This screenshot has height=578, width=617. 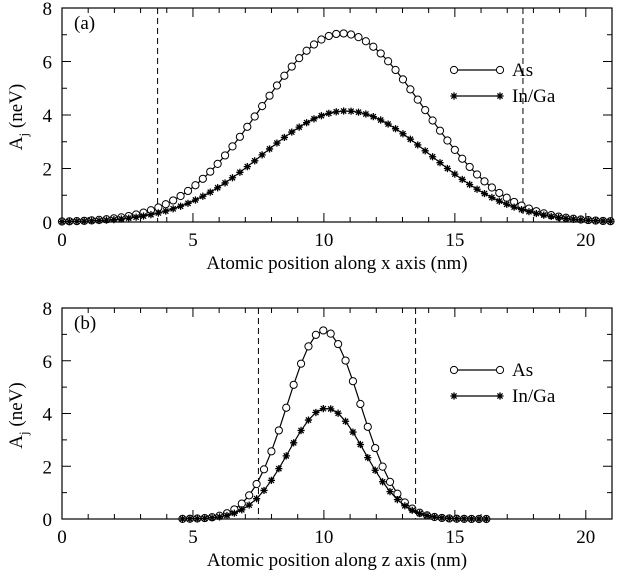 What do you see at coordinates (48, 170) in the screenshot?
I see `y-tick-label: 2` at bounding box center [48, 170].